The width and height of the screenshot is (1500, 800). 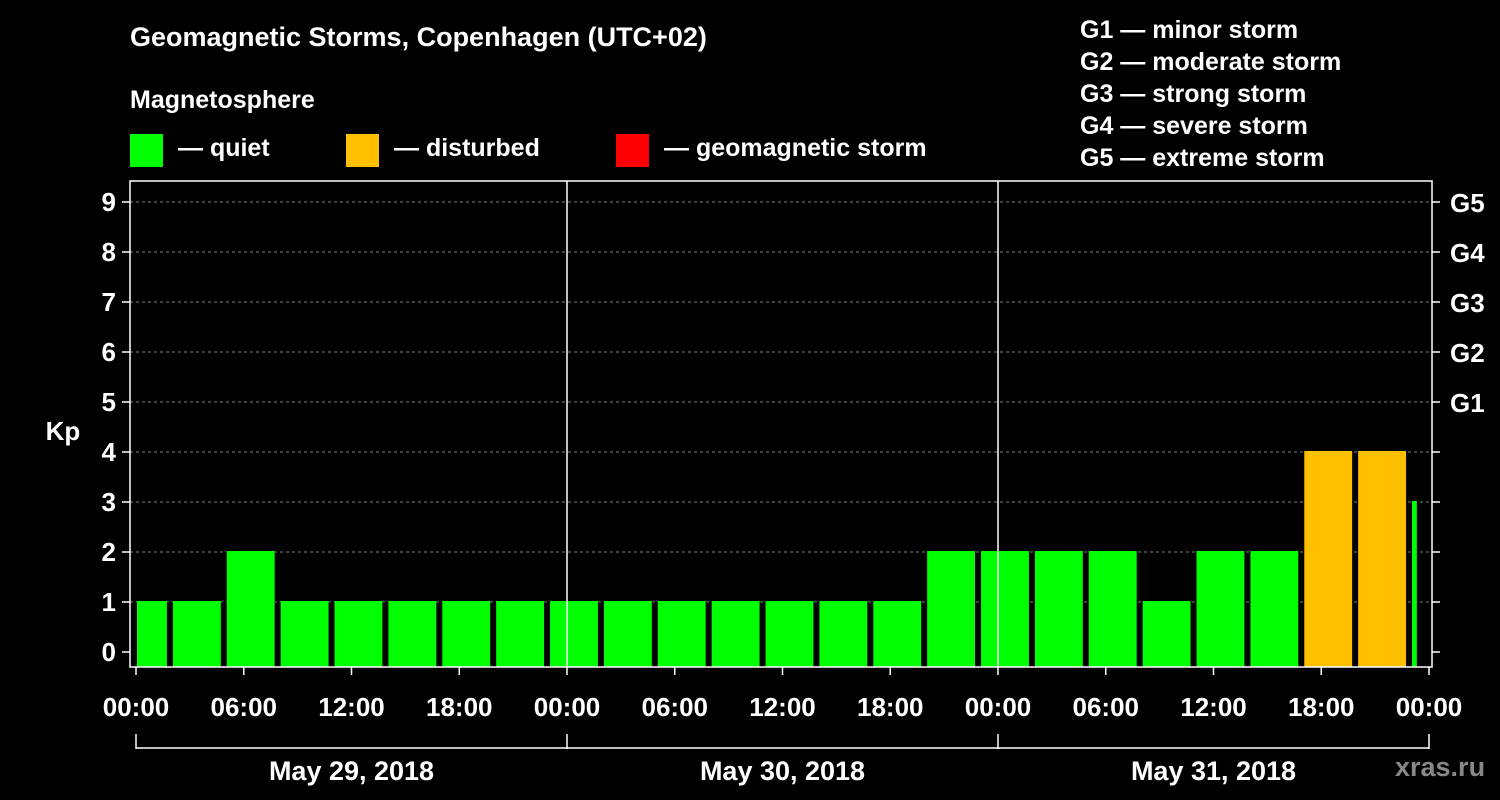 What do you see at coordinates (467, 148) in the screenshot?
I see `legend-label-disturbed: — disturbed` at bounding box center [467, 148].